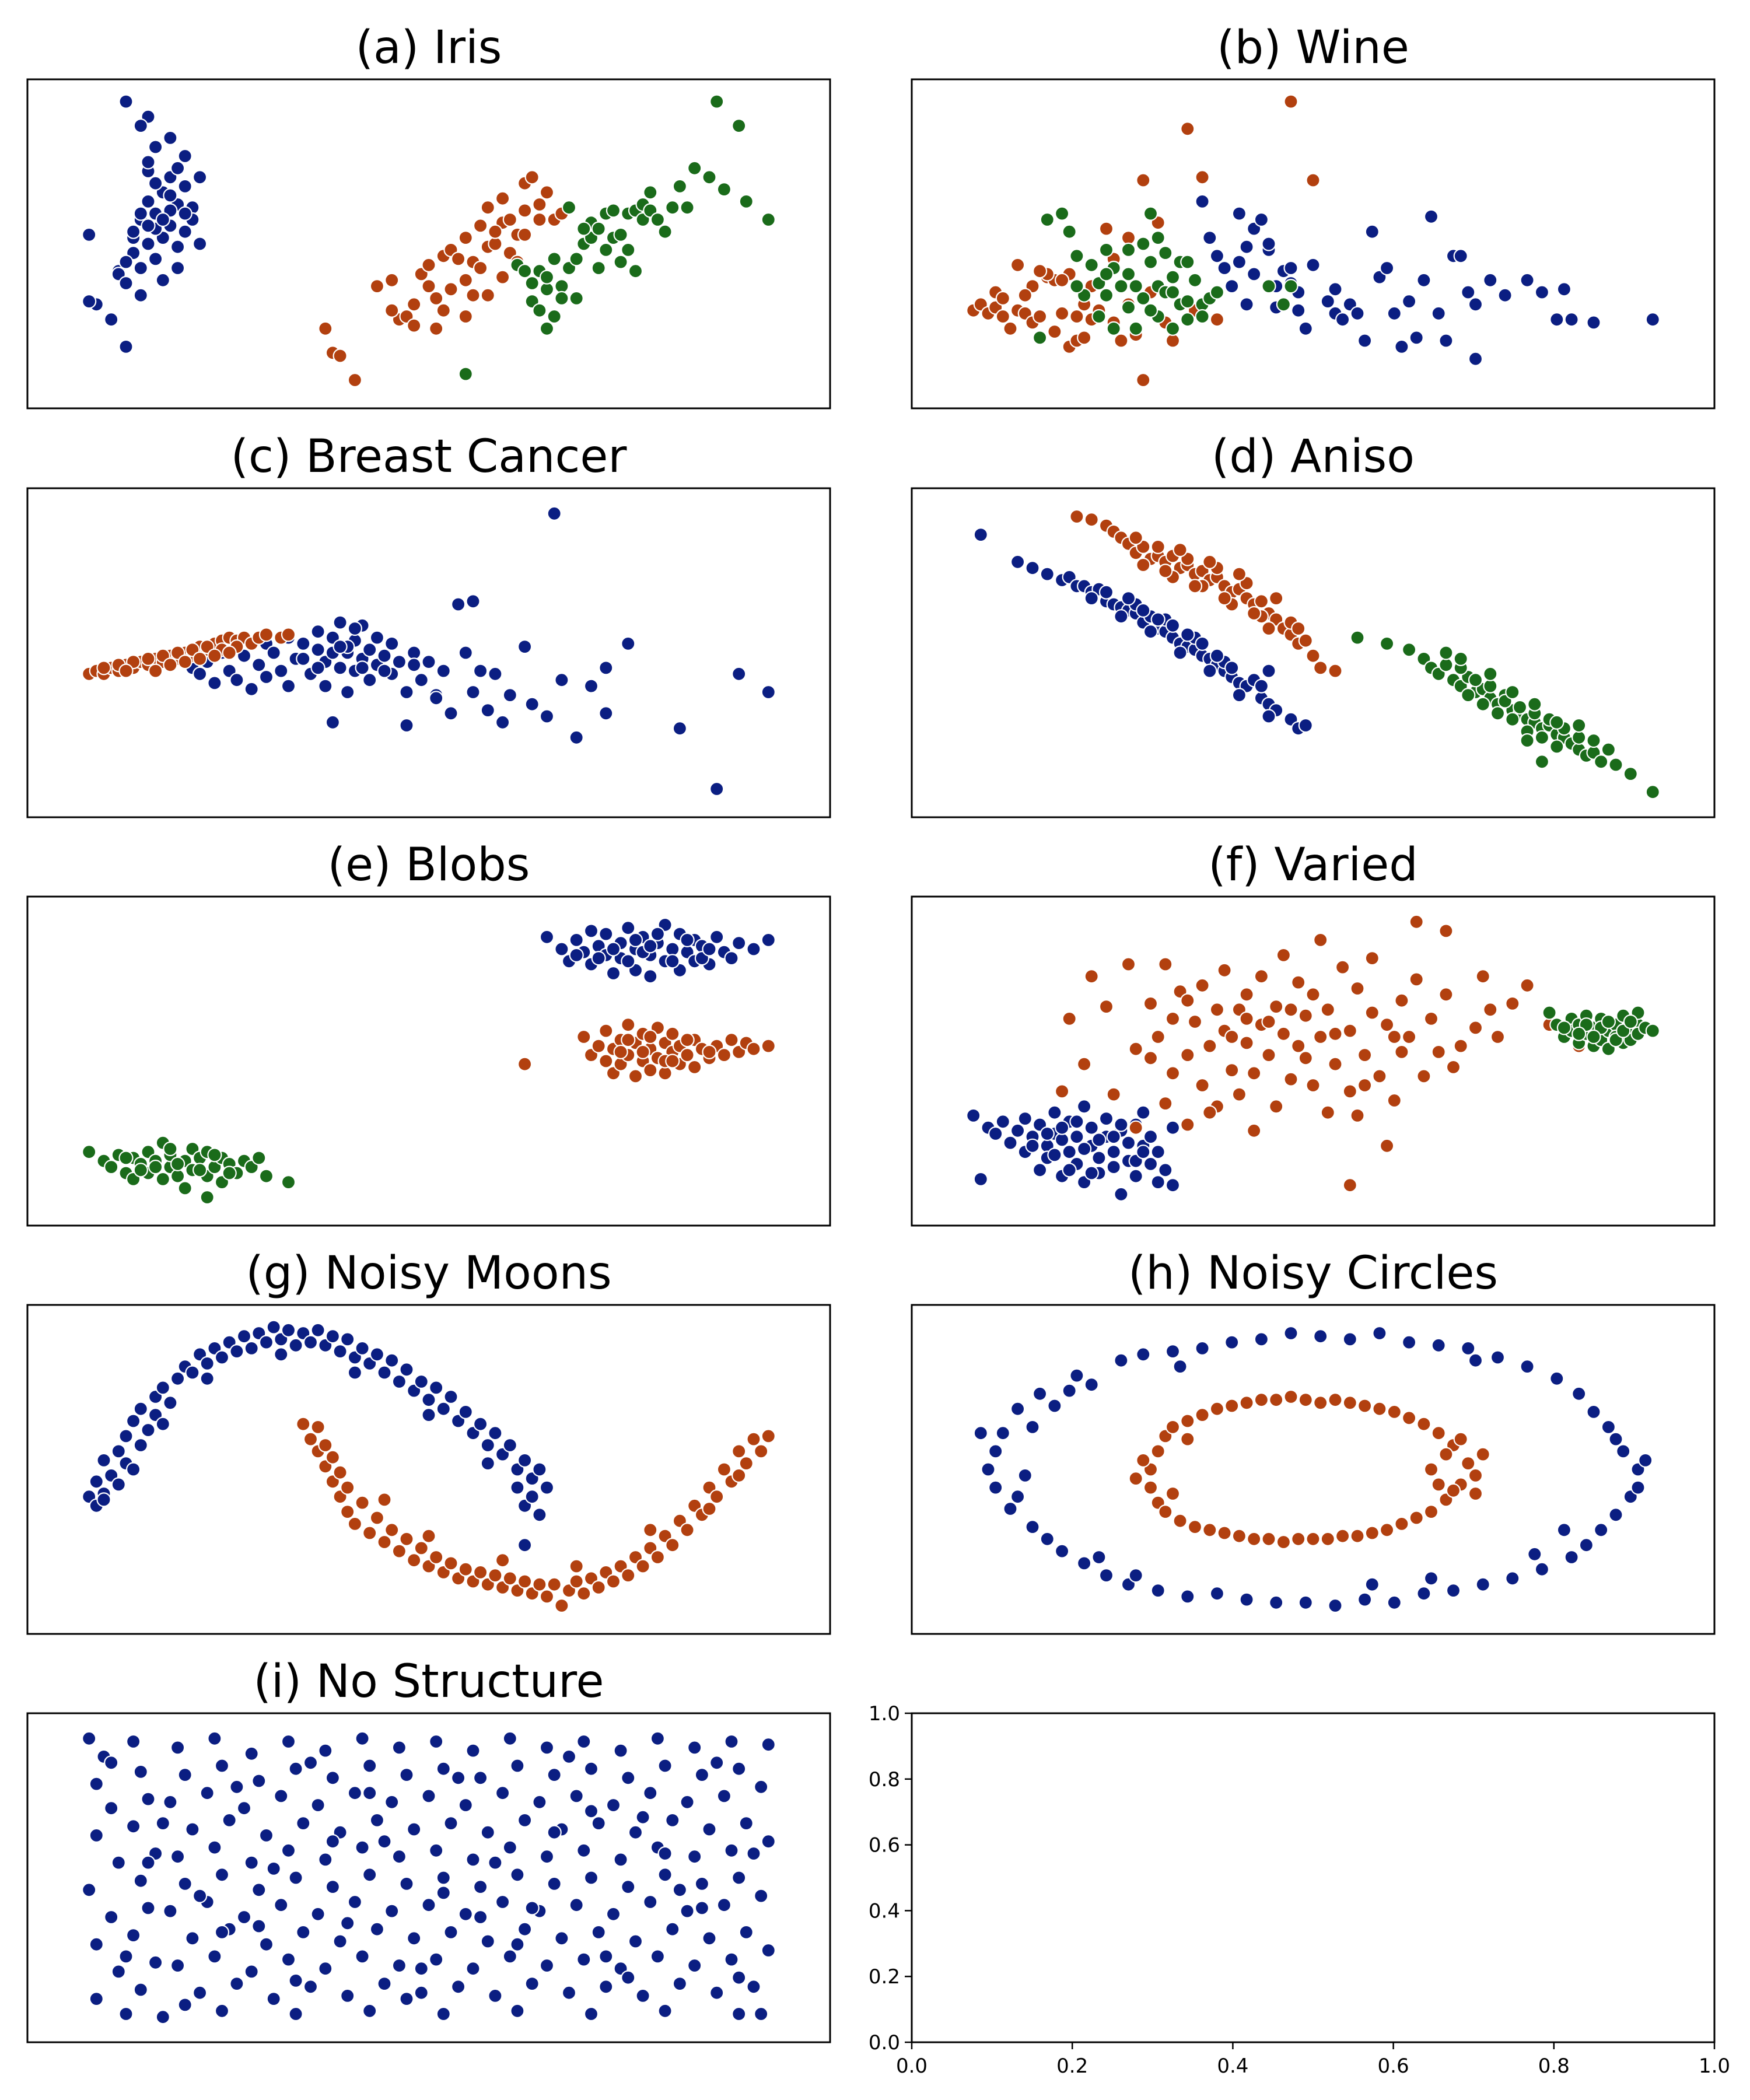 Image resolution: width=1750 pixels, height=2100 pixels. Describe the element at coordinates (1313, 48) in the screenshot. I see `subplot-title: (b) Wine` at that location.